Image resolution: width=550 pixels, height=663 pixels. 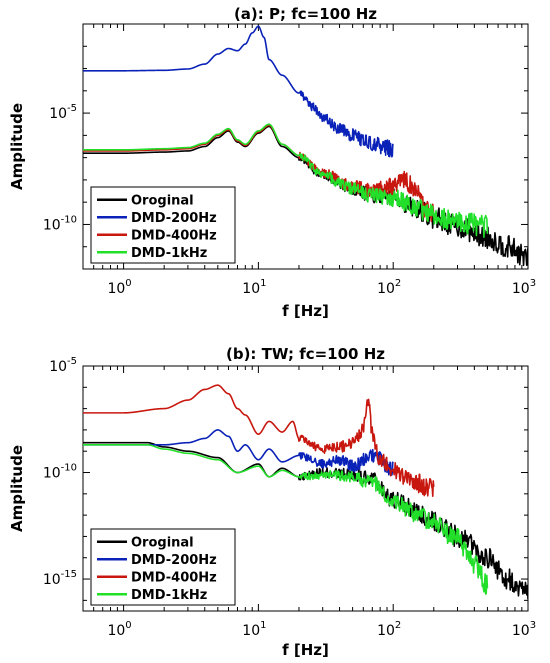 What do you see at coordinates (259, 440) in the screenshot?
I see `series-line-dmd-400hz` at bounding box center [259, 440].